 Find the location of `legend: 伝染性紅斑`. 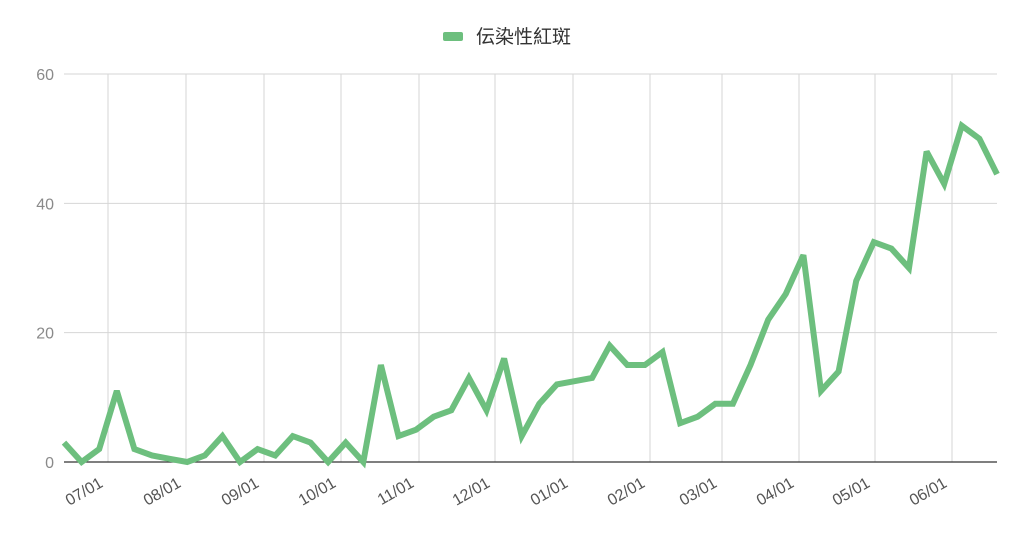

legend: 伝染性紅斑 is located at coordinates (507, 37).